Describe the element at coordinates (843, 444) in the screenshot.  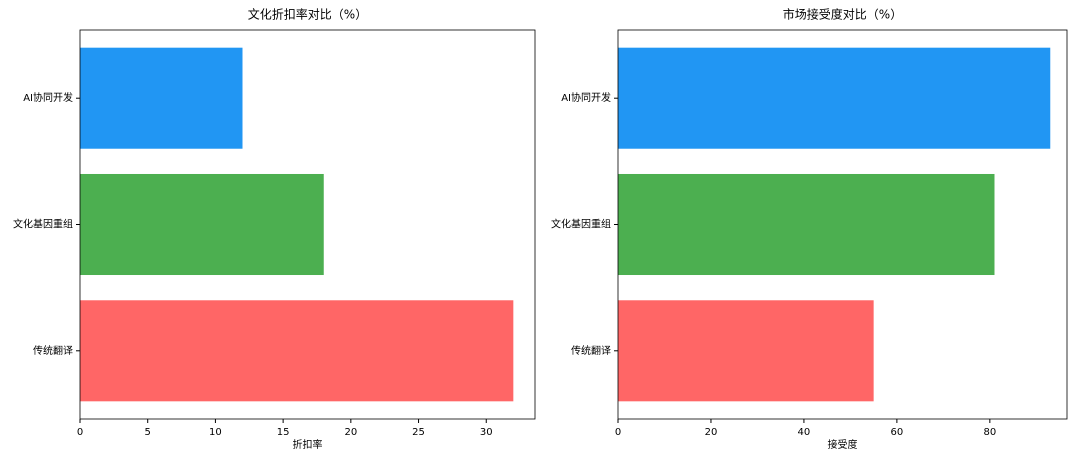
I see `x-axis-label: 接受度` at that location.